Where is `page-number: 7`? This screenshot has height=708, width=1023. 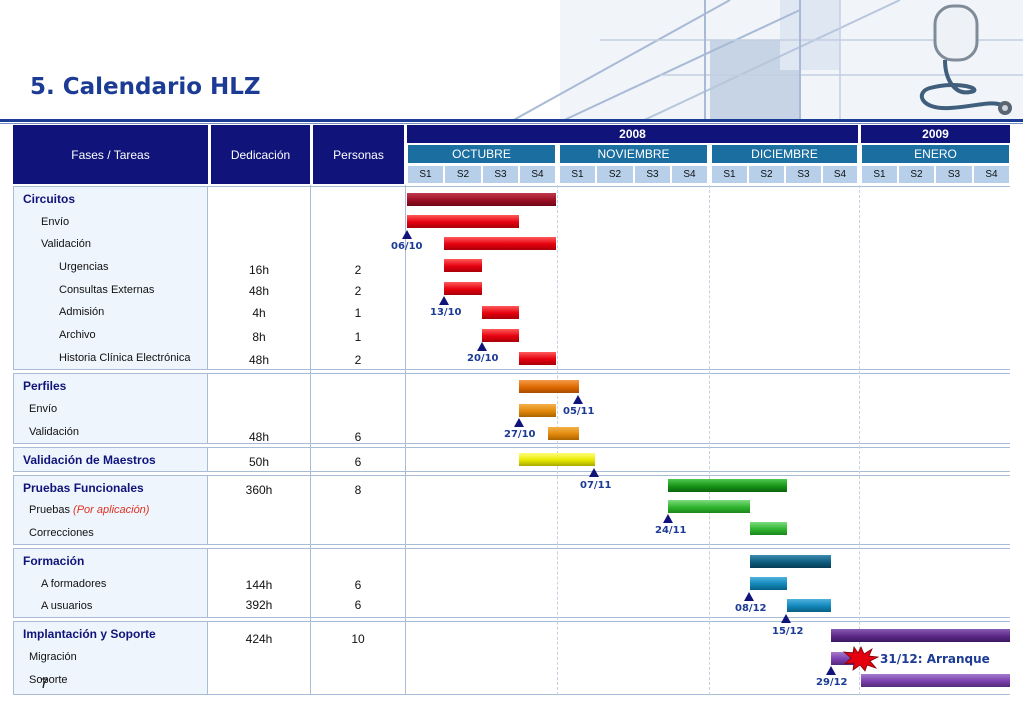
page-number: 7 is located at coordinates (44, 683).